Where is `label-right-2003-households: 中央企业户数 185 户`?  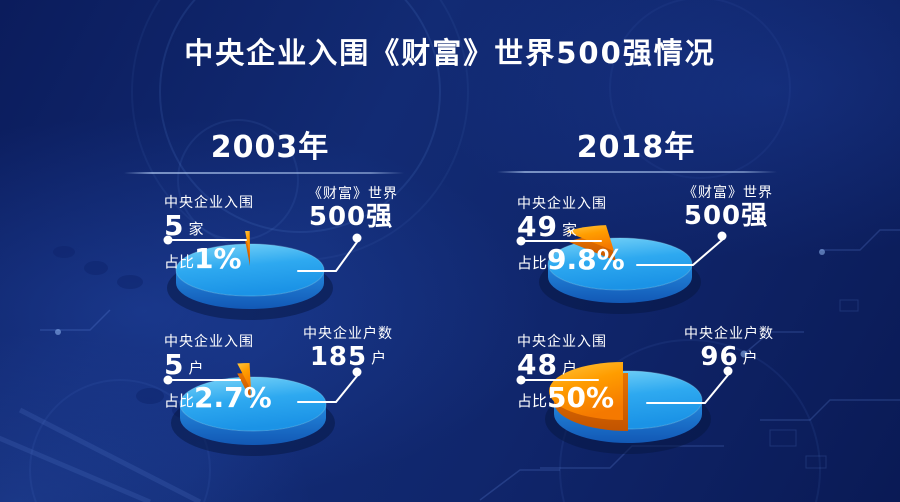
label-right-2003-households: 中央企业户数 185 户 is located at coordinates (348, 348).